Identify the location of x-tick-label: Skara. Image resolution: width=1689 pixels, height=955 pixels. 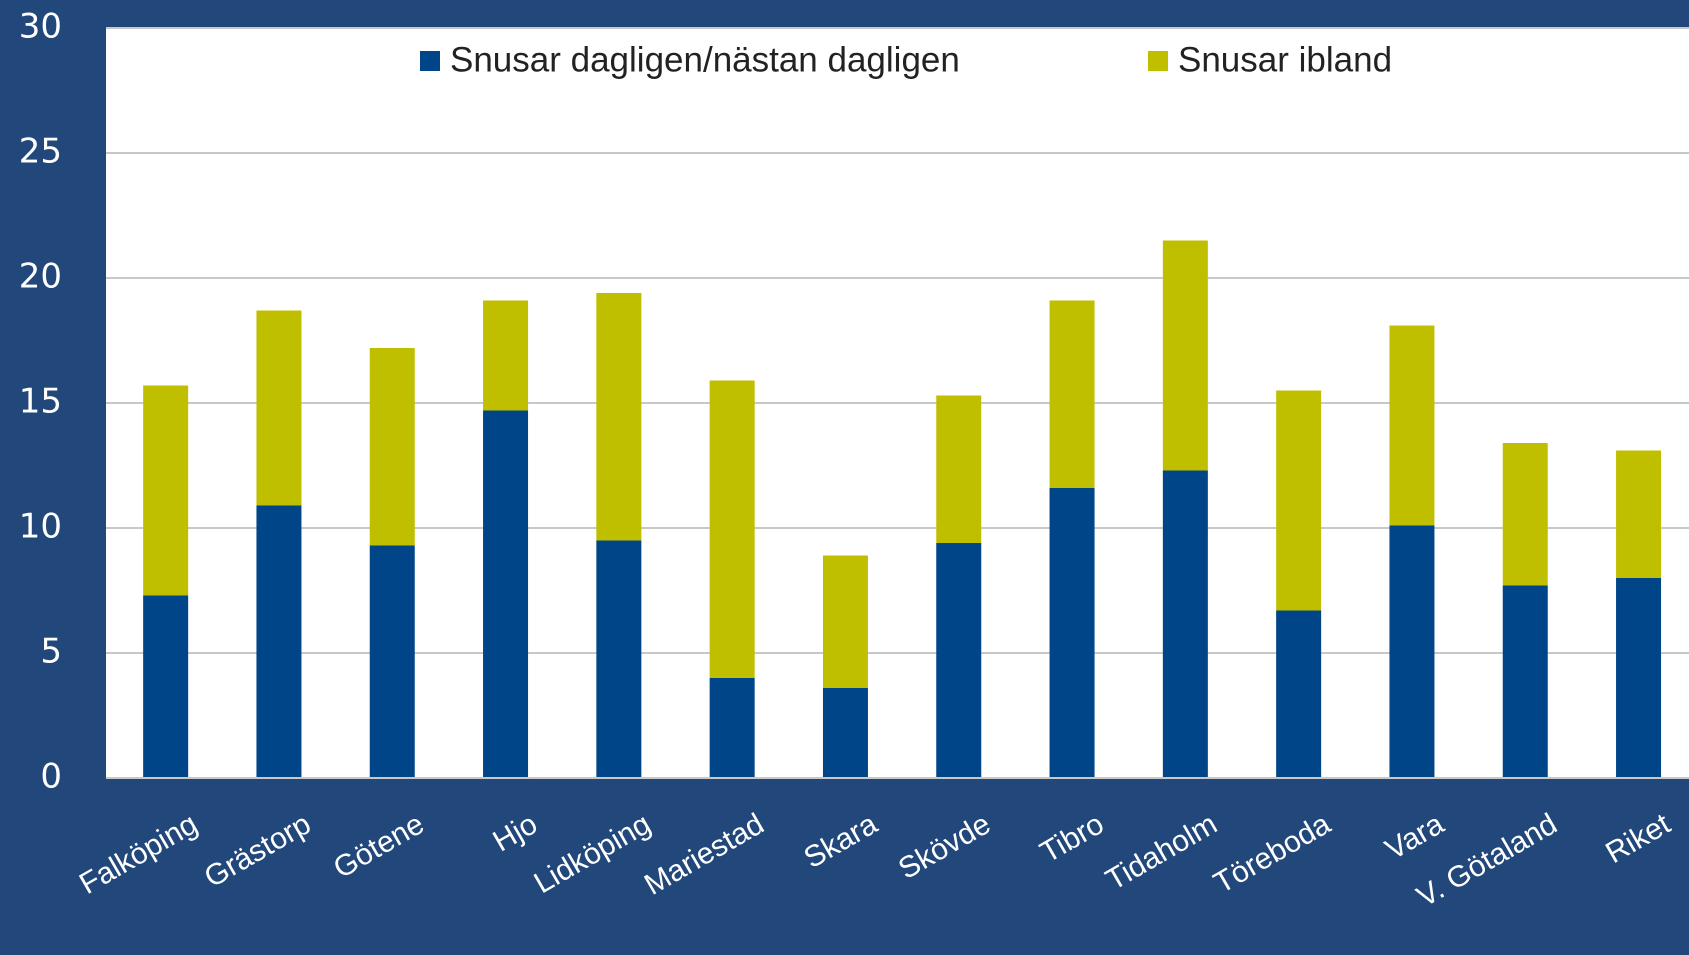
(841, 841).